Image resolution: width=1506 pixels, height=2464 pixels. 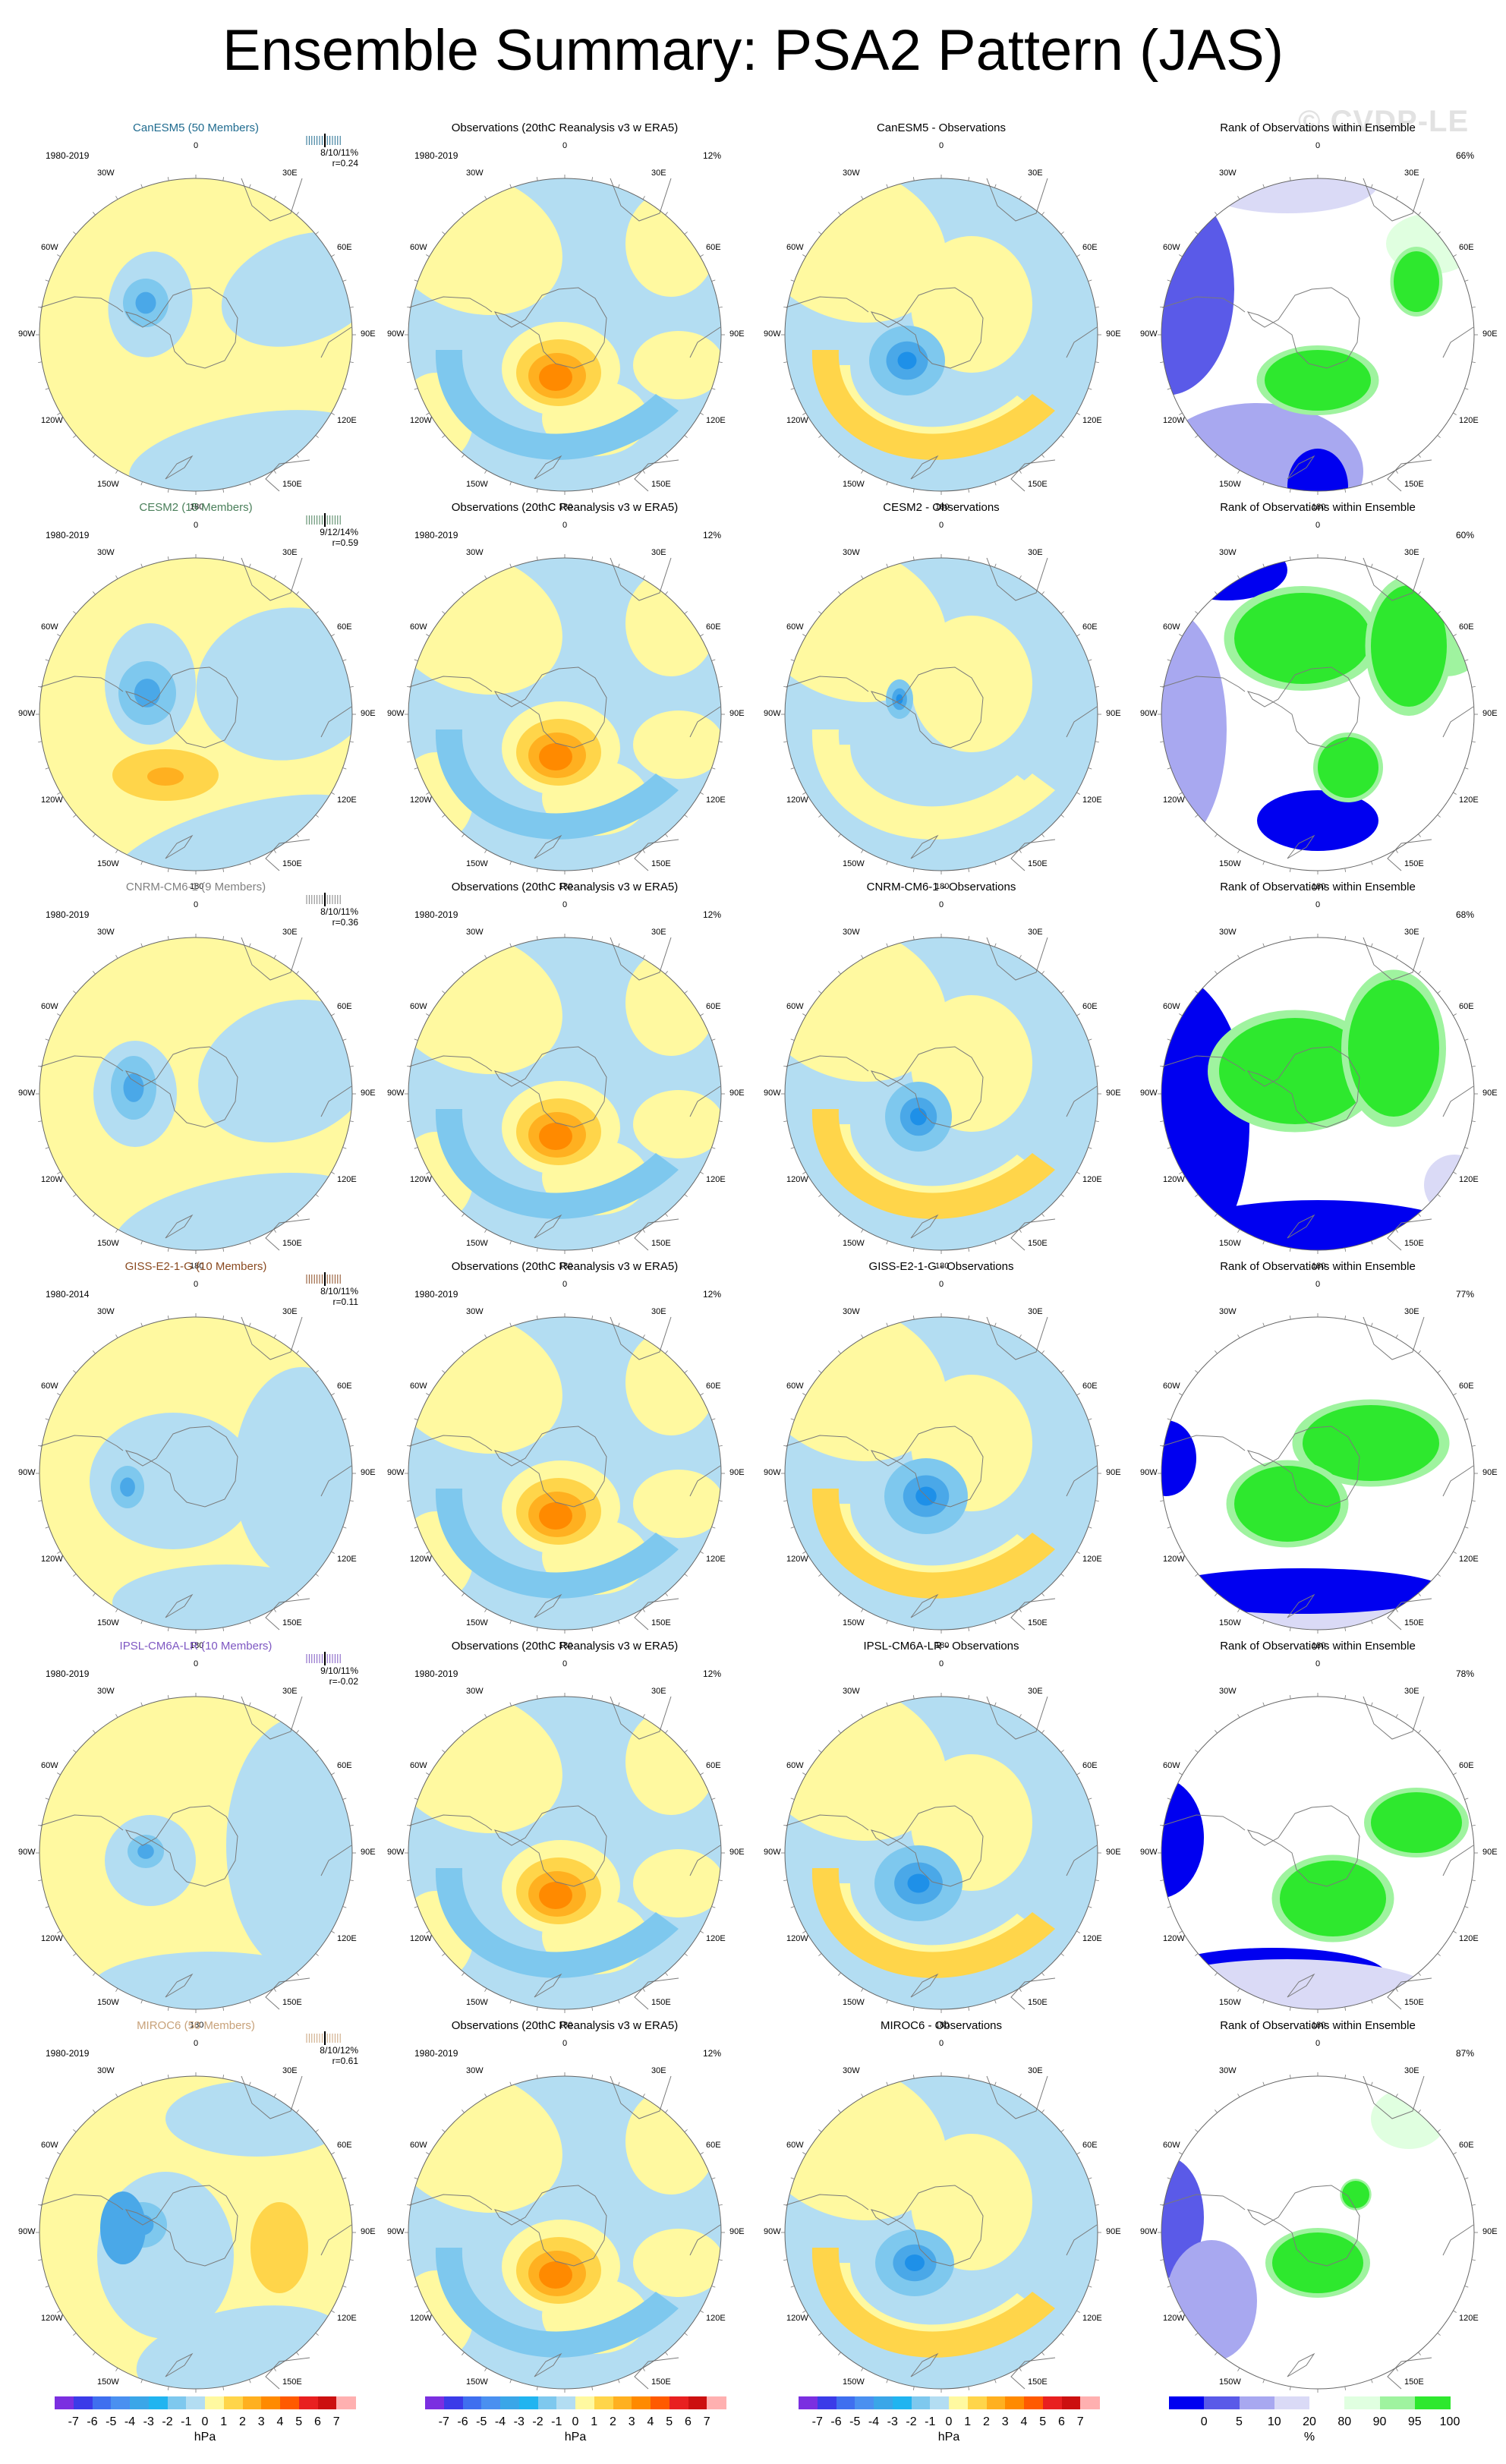 I want to click on colorbar-tick-label: -6, so click(x=836, y=2421).